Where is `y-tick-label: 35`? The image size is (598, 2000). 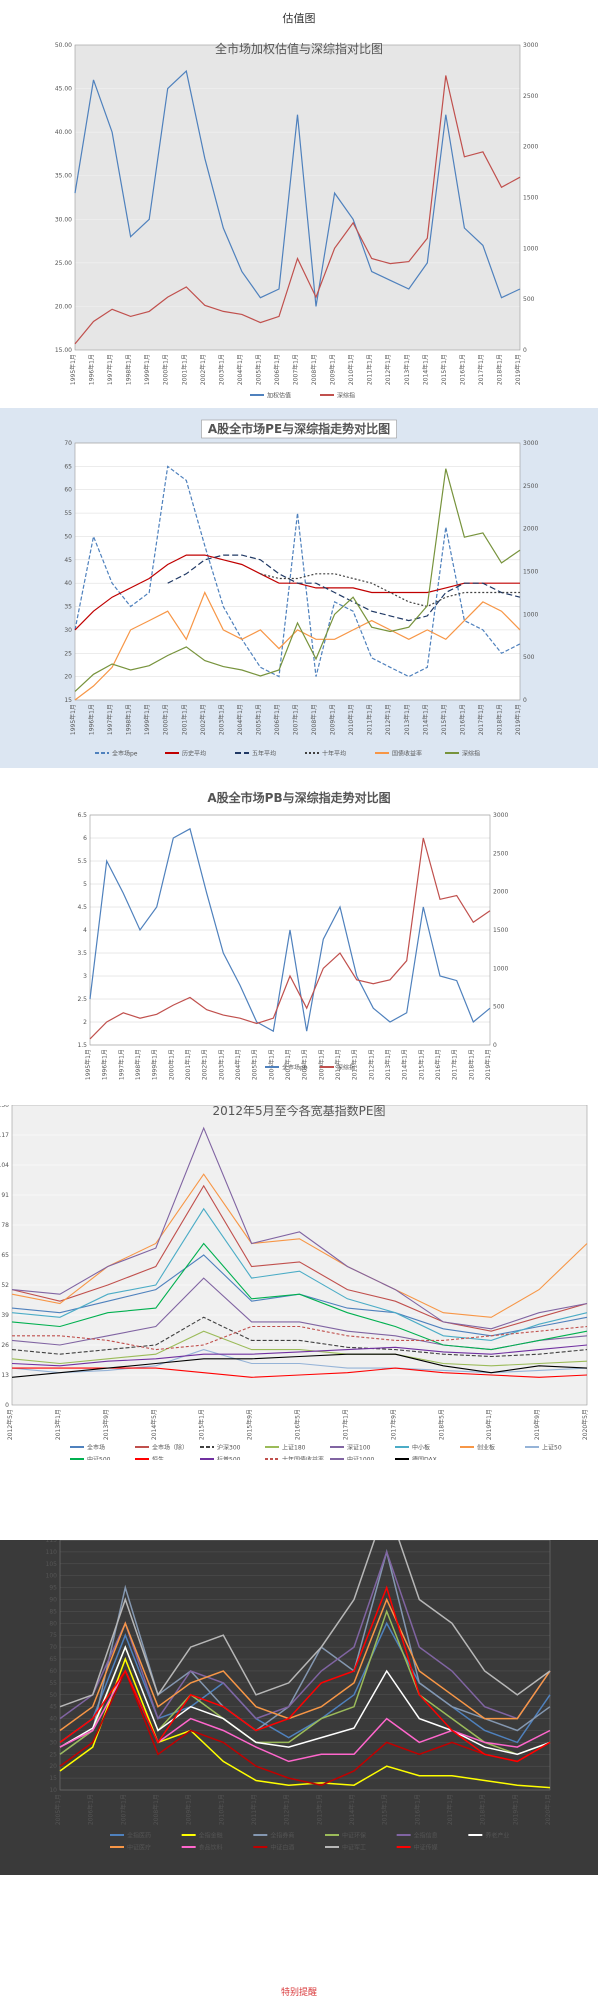
y-tick-label: 35 is located at coordinates (53, 1730).